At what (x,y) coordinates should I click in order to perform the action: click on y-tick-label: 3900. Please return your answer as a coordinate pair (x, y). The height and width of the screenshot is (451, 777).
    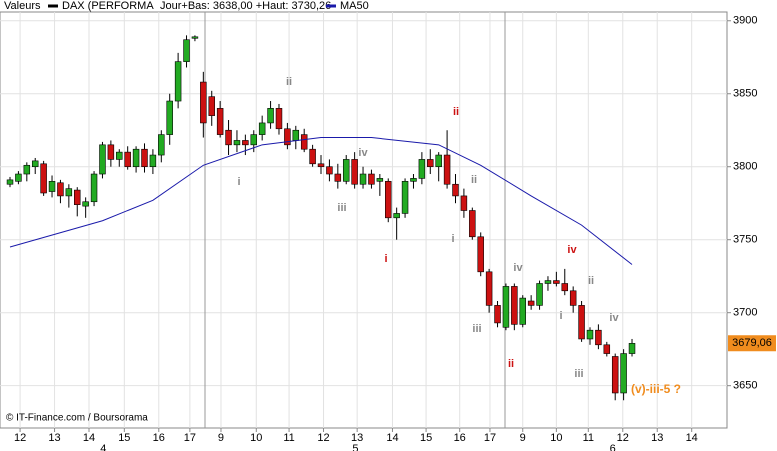
    Looking at the image, I should click on (745, 21).